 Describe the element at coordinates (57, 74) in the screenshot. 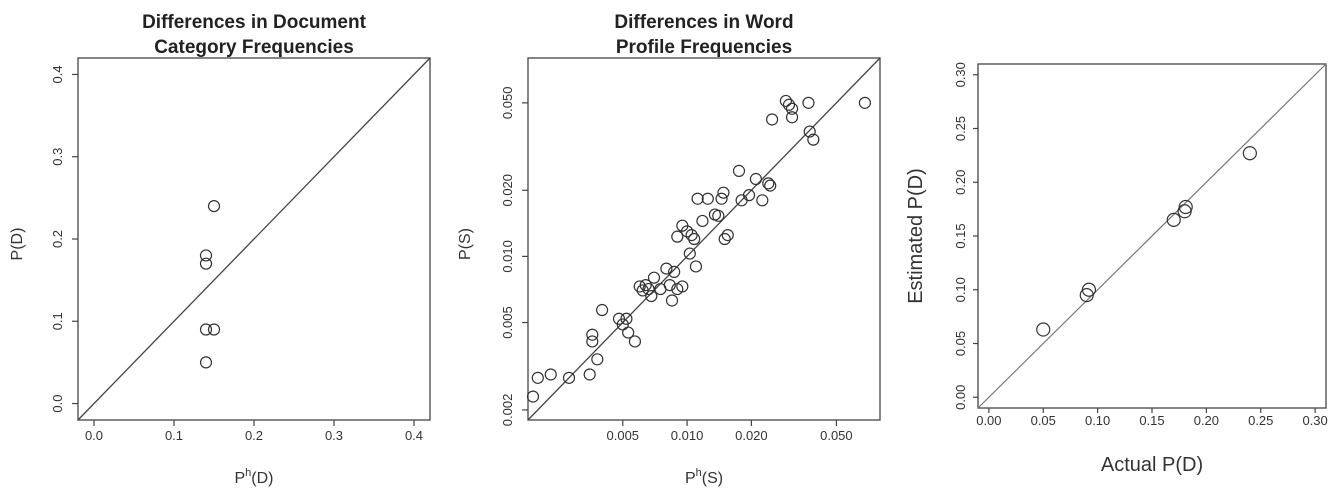

I see `y-tick-label: 0.4` at that location.